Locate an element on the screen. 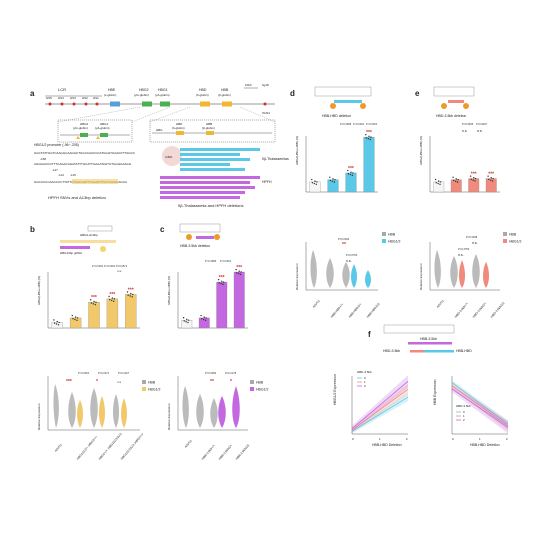 The image size is (550, 550). d-pval-2: P<0.0001 is located at coordinates (359, 124).